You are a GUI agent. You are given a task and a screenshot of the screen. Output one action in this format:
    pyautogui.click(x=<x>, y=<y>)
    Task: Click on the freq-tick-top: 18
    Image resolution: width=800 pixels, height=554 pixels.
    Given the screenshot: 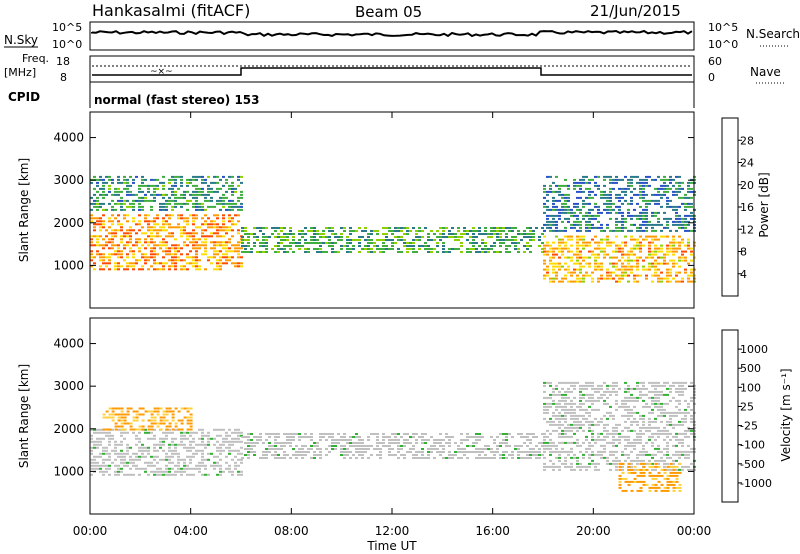 What is the action you would take?
    pyautogui.click(x=63, y=61)
    